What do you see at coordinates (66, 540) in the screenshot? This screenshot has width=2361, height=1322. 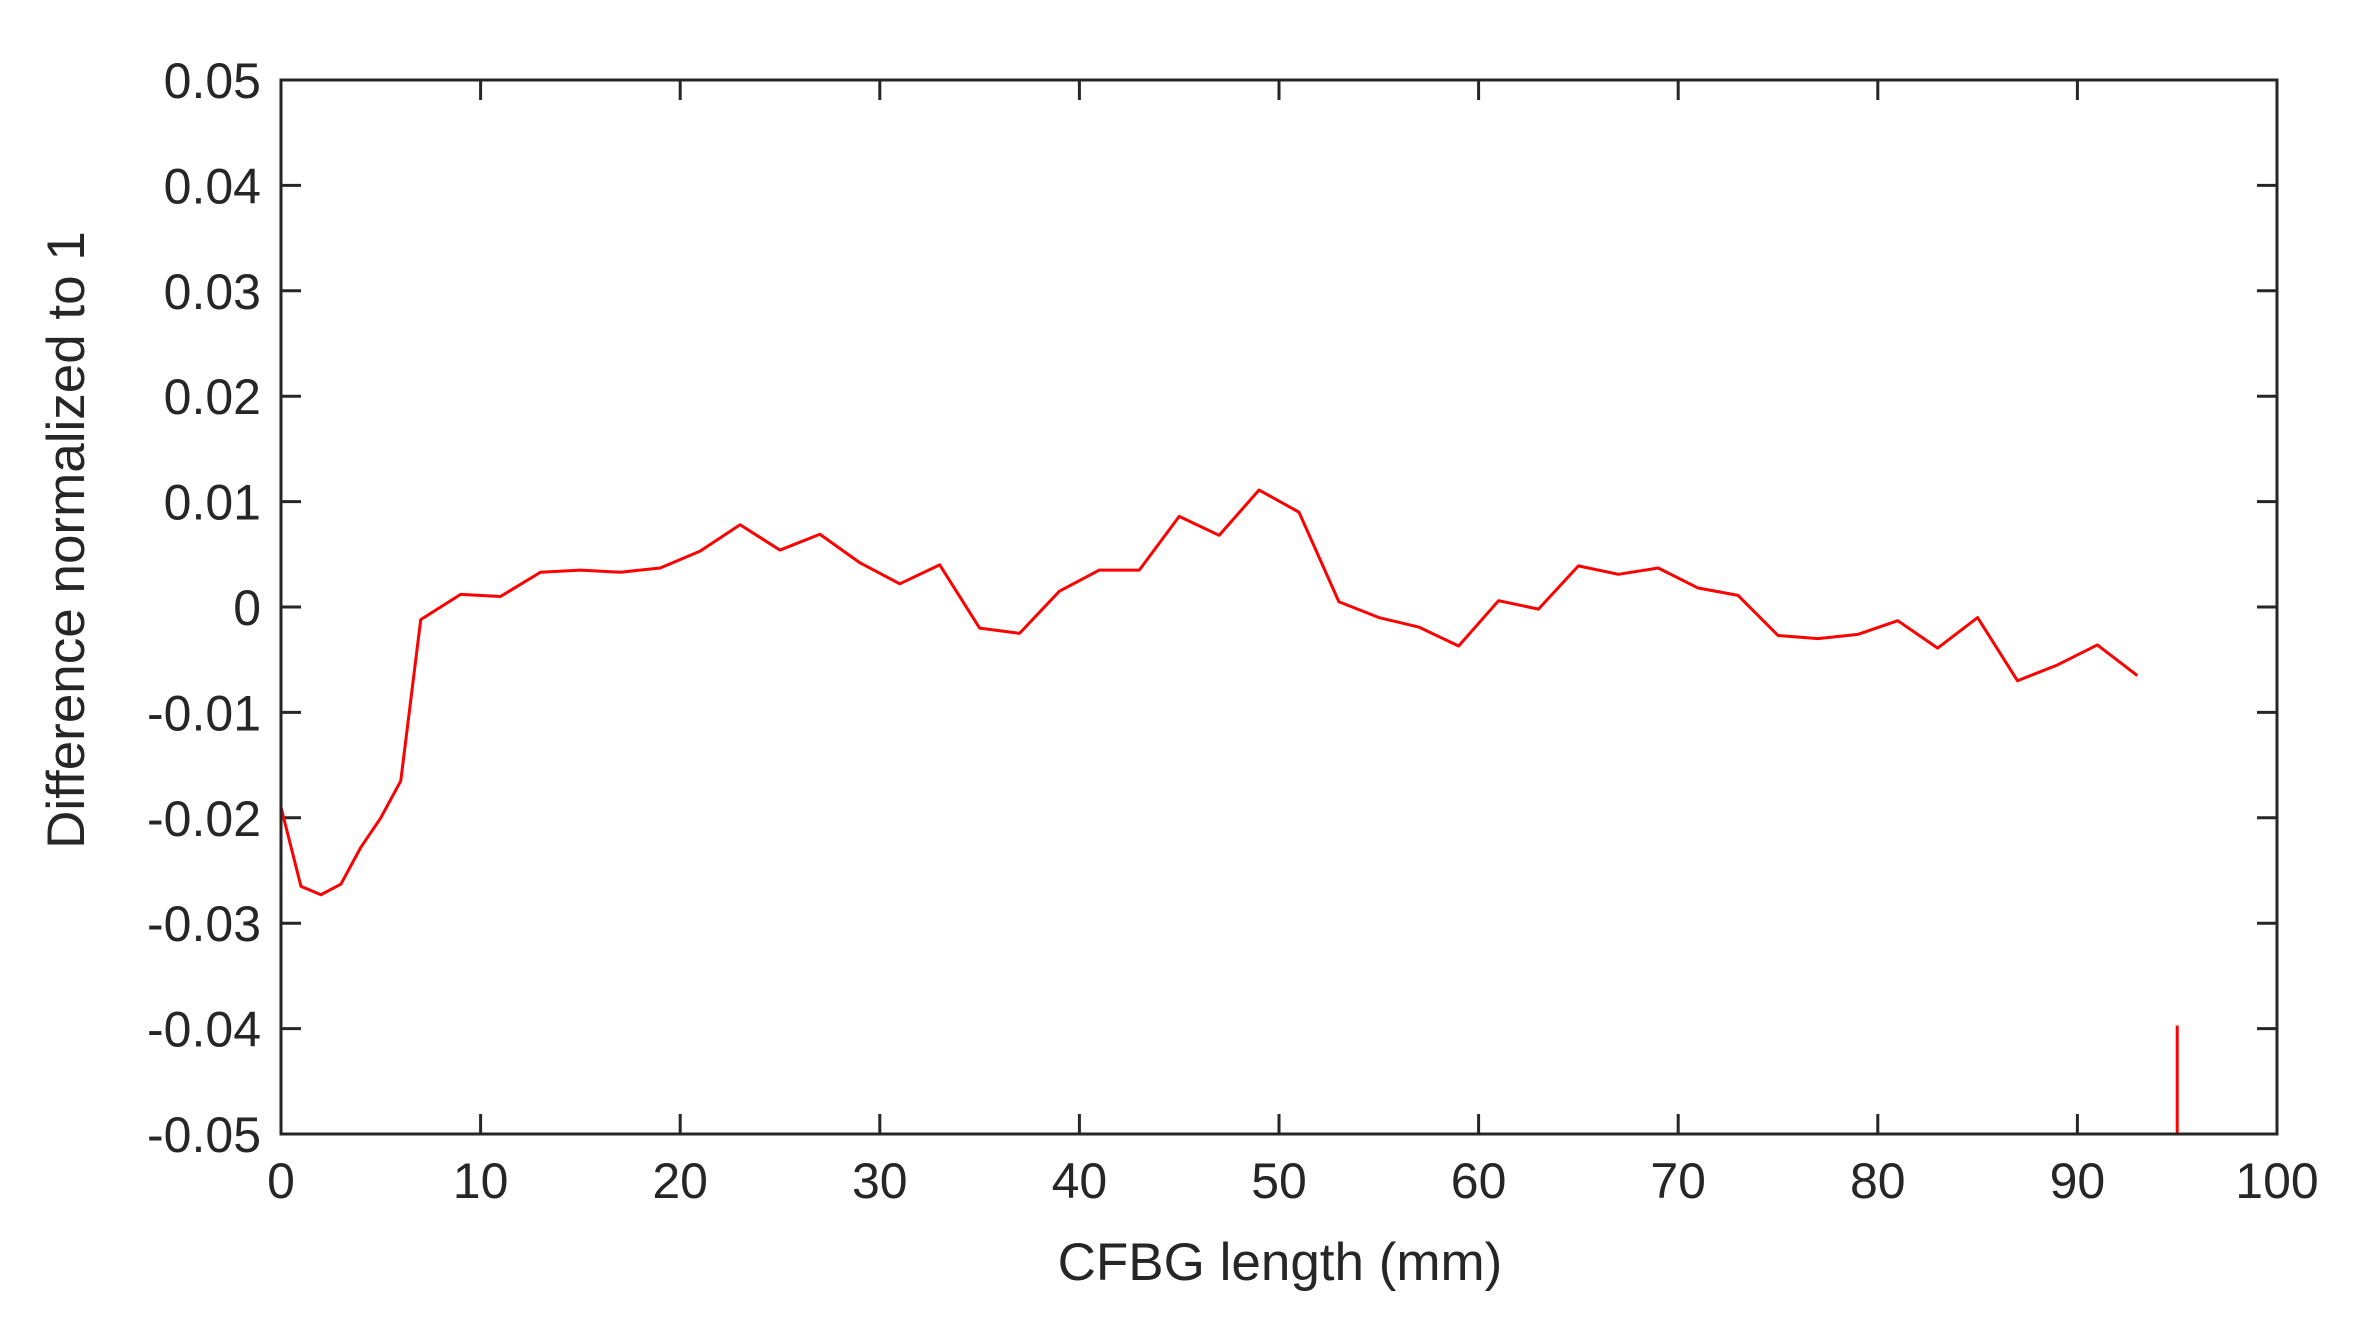 I see `y-axis-label: Difference normalized to 1` at bounding box center [66, 540].